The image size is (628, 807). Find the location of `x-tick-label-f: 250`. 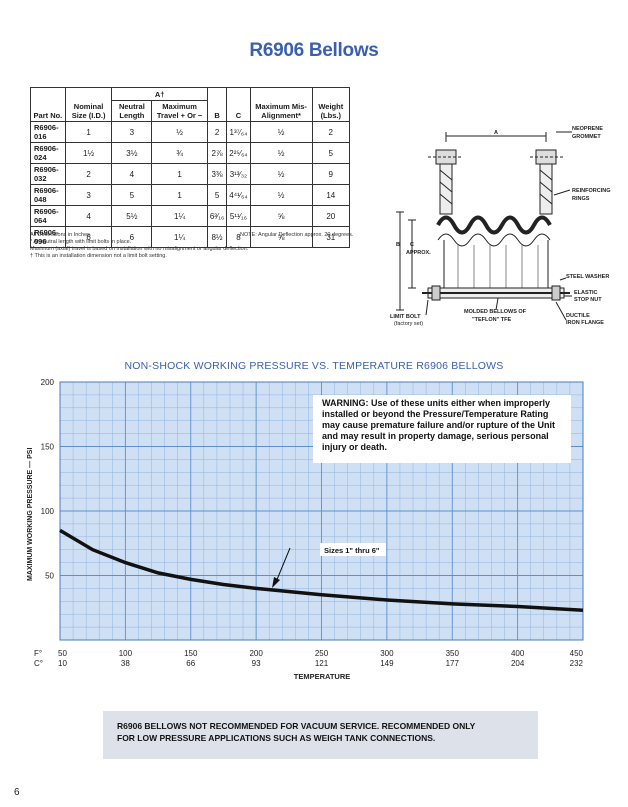

x-tick-label-f: 250 is located at coordinates (322, 653).